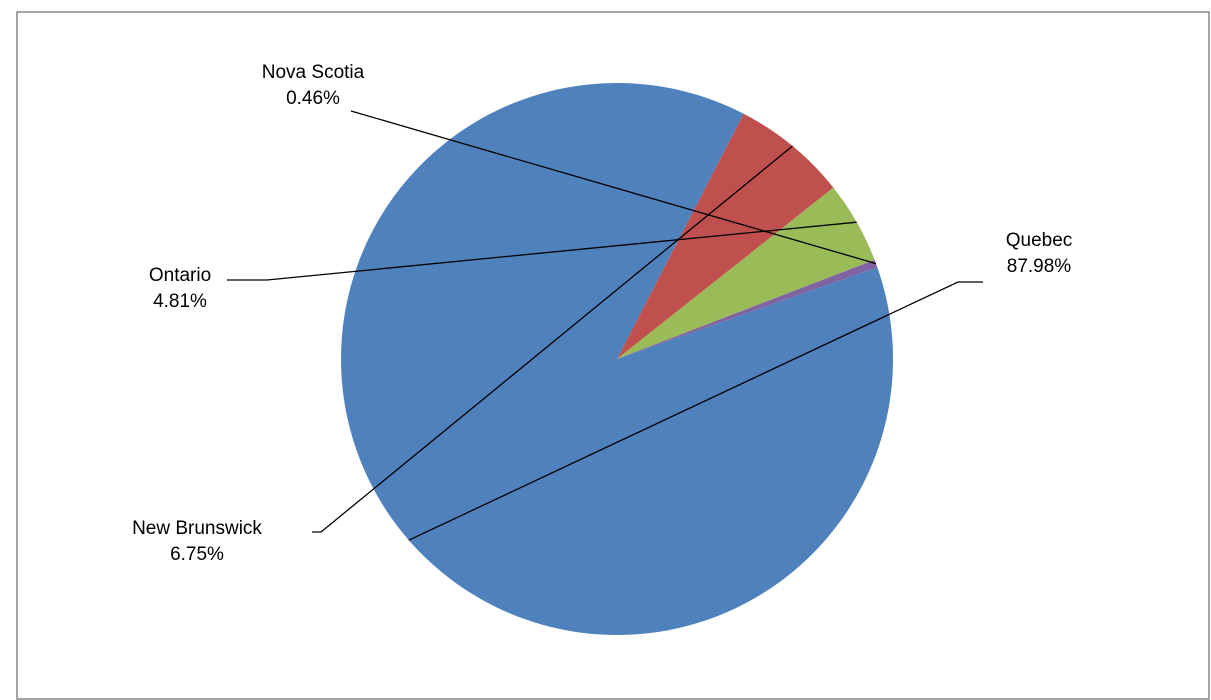  I want to click on data-label-value: 4.81%, so click(180, 301).